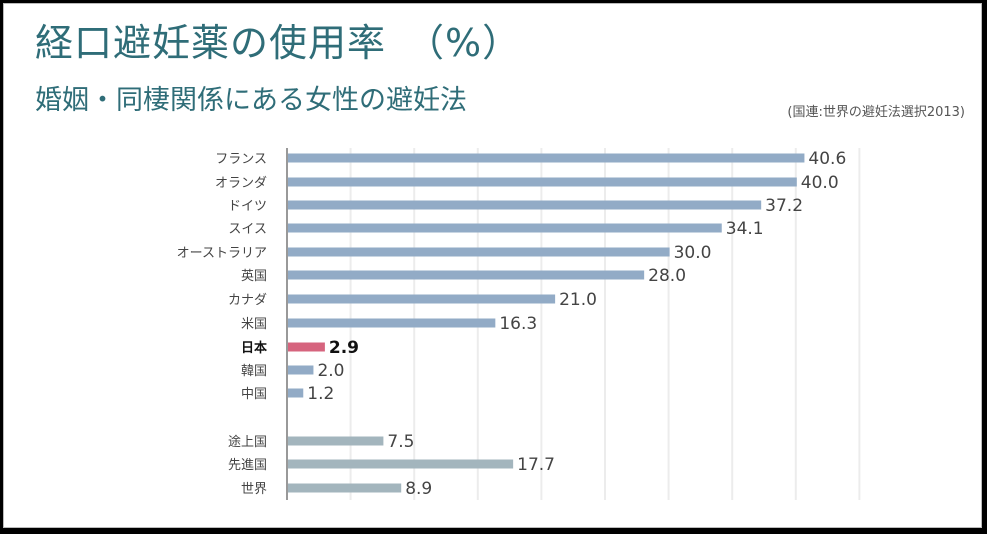  I want to click on value-label: 16.3, so click(518, 324).